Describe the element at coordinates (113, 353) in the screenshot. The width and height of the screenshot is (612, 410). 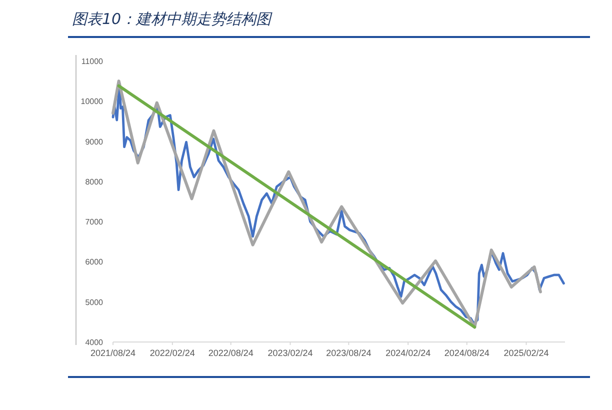
I see `x-tick-label: 2021/08/24` at that location.